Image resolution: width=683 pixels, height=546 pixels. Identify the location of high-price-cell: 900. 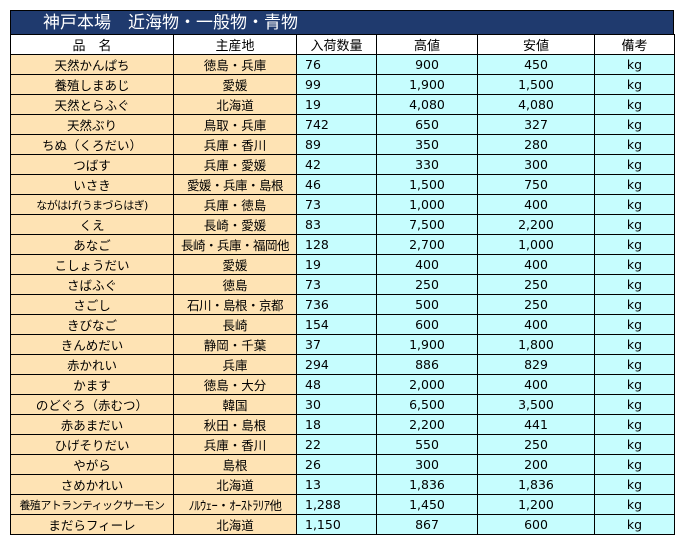
(427, 64).